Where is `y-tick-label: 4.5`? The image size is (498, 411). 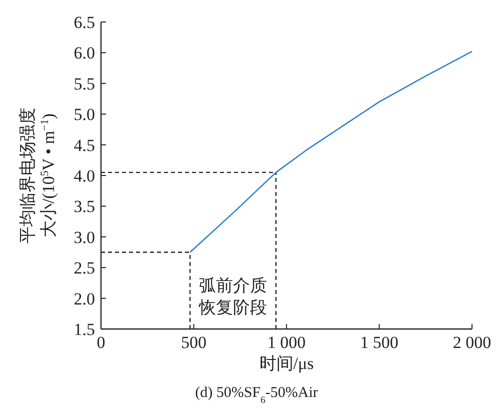
y-tick-label: 4.5 is located at coordinates (84, 145).